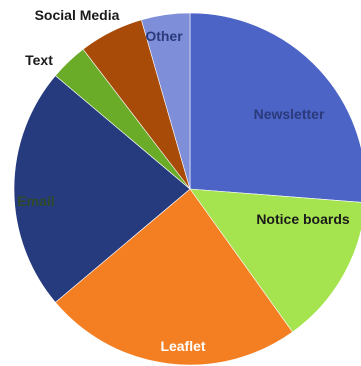 The width and height of the screenshot is (361, 366). Describe the element at coordinates (165, 101) in the screenshot. I see `pie-slice-other` at that location.